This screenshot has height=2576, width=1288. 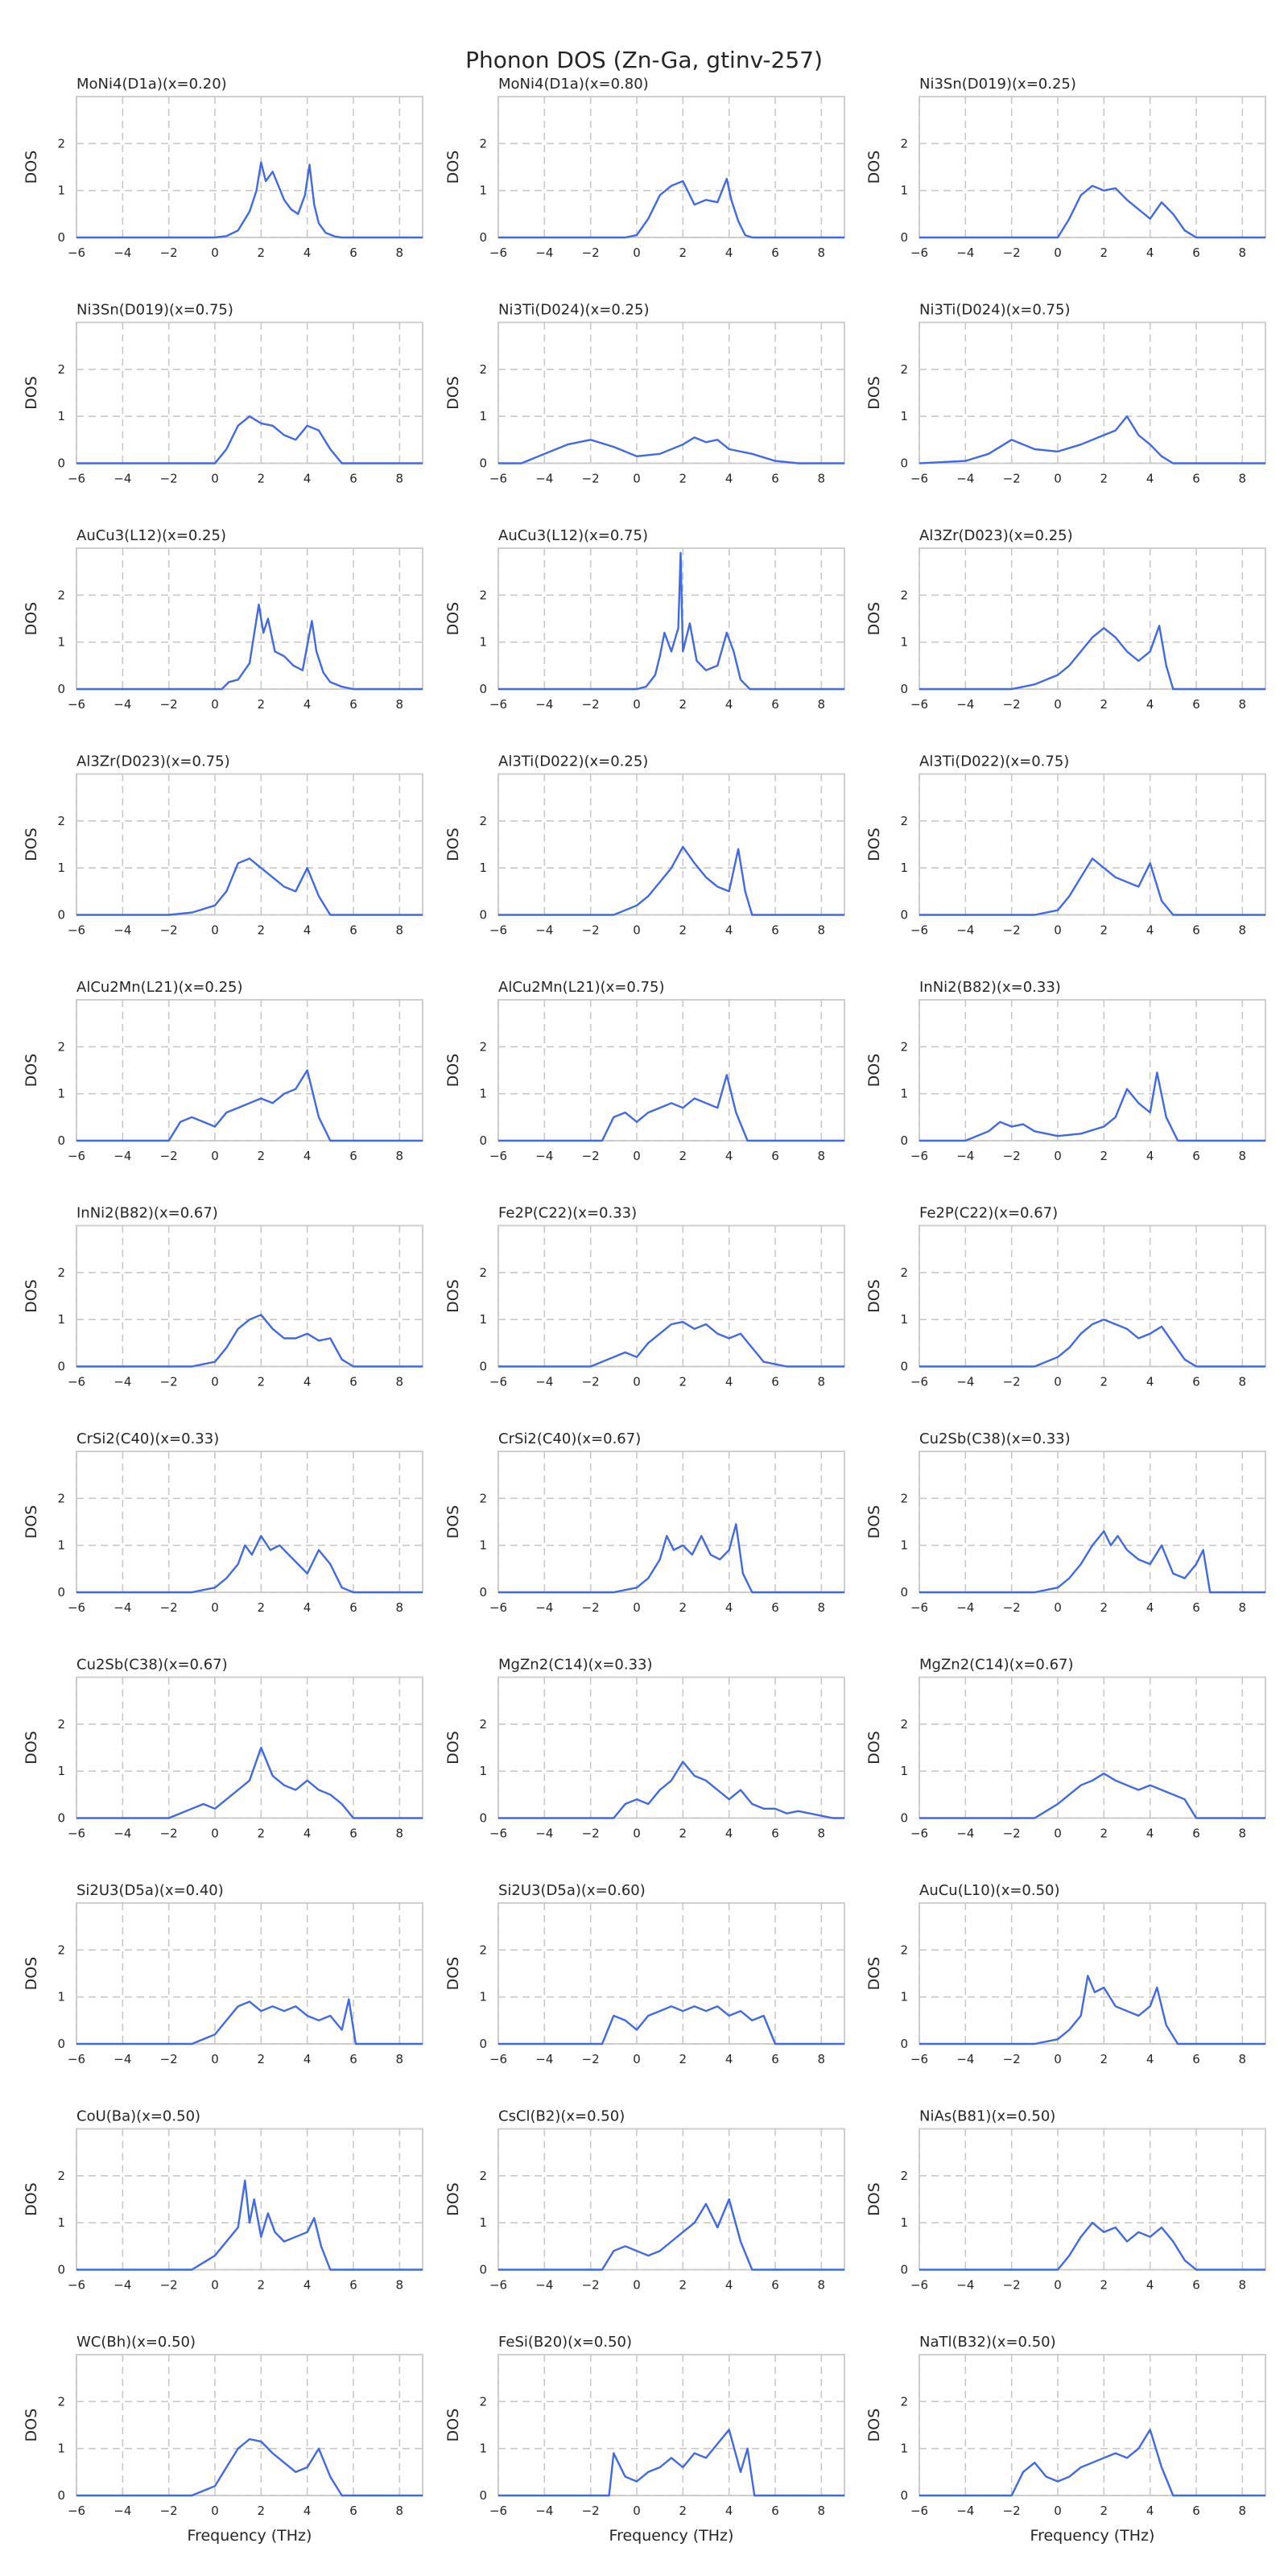 What do you see at coordinates (987, 2342) in the screenshot?
I see `panel-title: NaTl(B32)(x=0.50)` at bounding box center [987, 2342].